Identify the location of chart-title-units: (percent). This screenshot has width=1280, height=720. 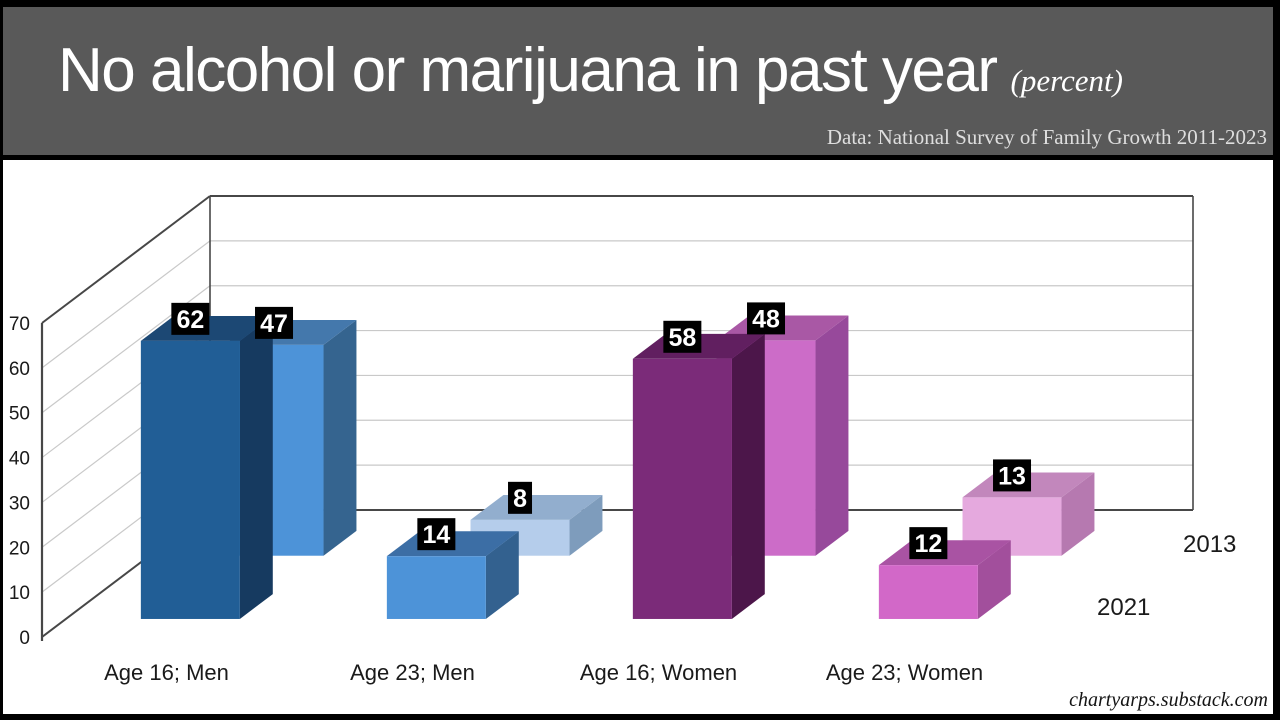
(1066, 80).